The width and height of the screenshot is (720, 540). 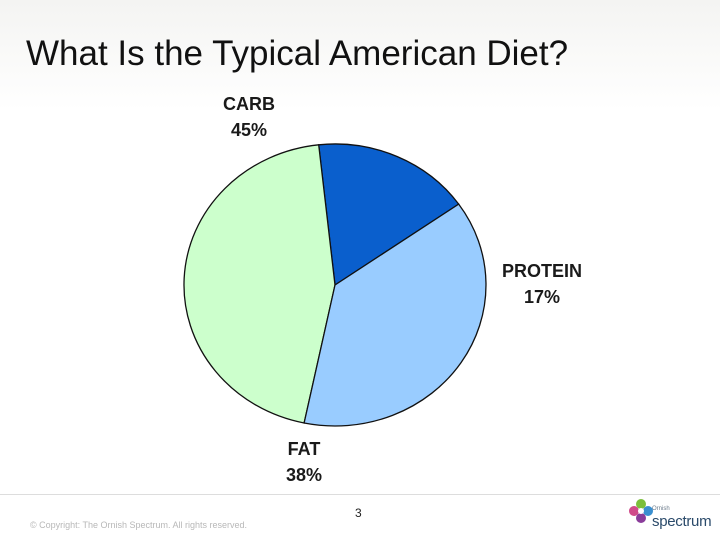 I want to click on fat-value-label: 38%, so click(x=304, y=475).